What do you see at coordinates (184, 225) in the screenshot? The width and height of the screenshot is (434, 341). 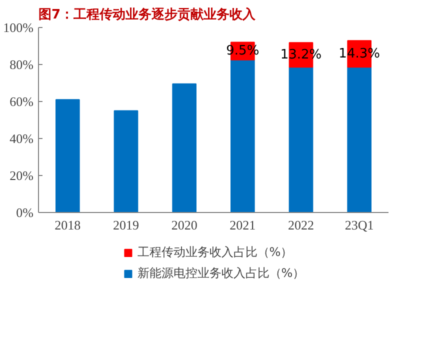 I see `x-tick-label: 2020` at bounding box center [184, 225].